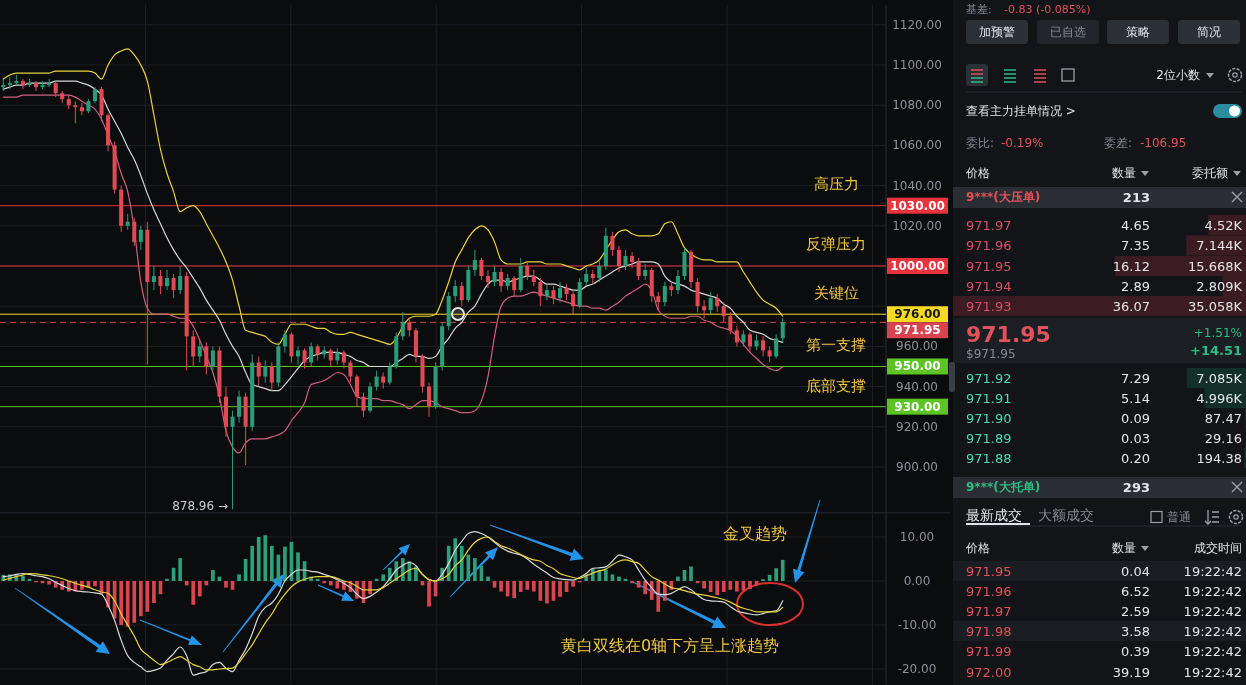 This screenshot has width=1246, height=685. What do you see at coordinates (1215, 350) in the screenshot?
I see `annotation: +14.51` at bounding box center [1215, 350].